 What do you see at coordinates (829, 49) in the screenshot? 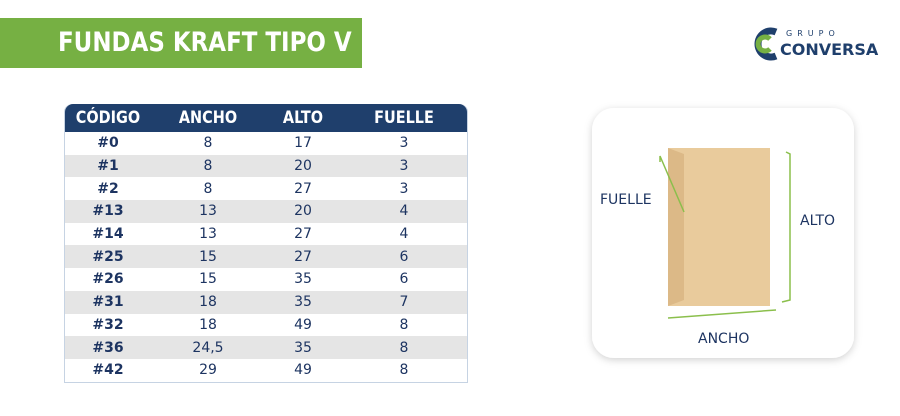
I see `logo-name: CONVERSA` at bounding box center [829, 49].